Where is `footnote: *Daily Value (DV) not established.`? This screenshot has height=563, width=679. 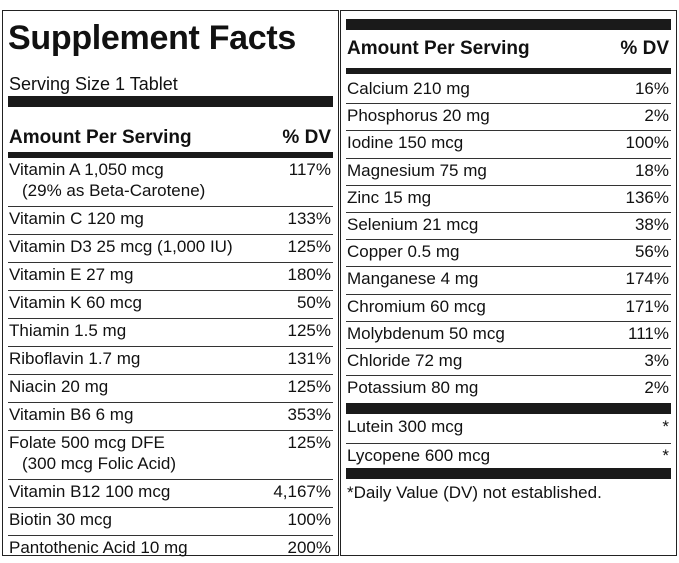 footnote: *Daily Value (DV) not established. is located at coordinates (474, 492).